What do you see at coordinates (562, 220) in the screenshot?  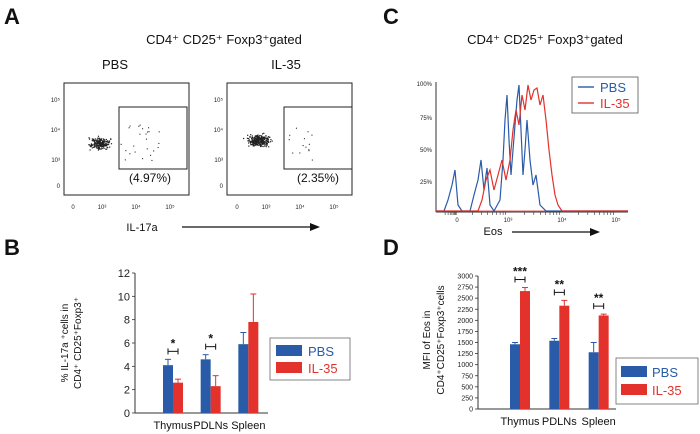 I see `histogram-xtick: 10⁴` at bounding box center [562, 220].